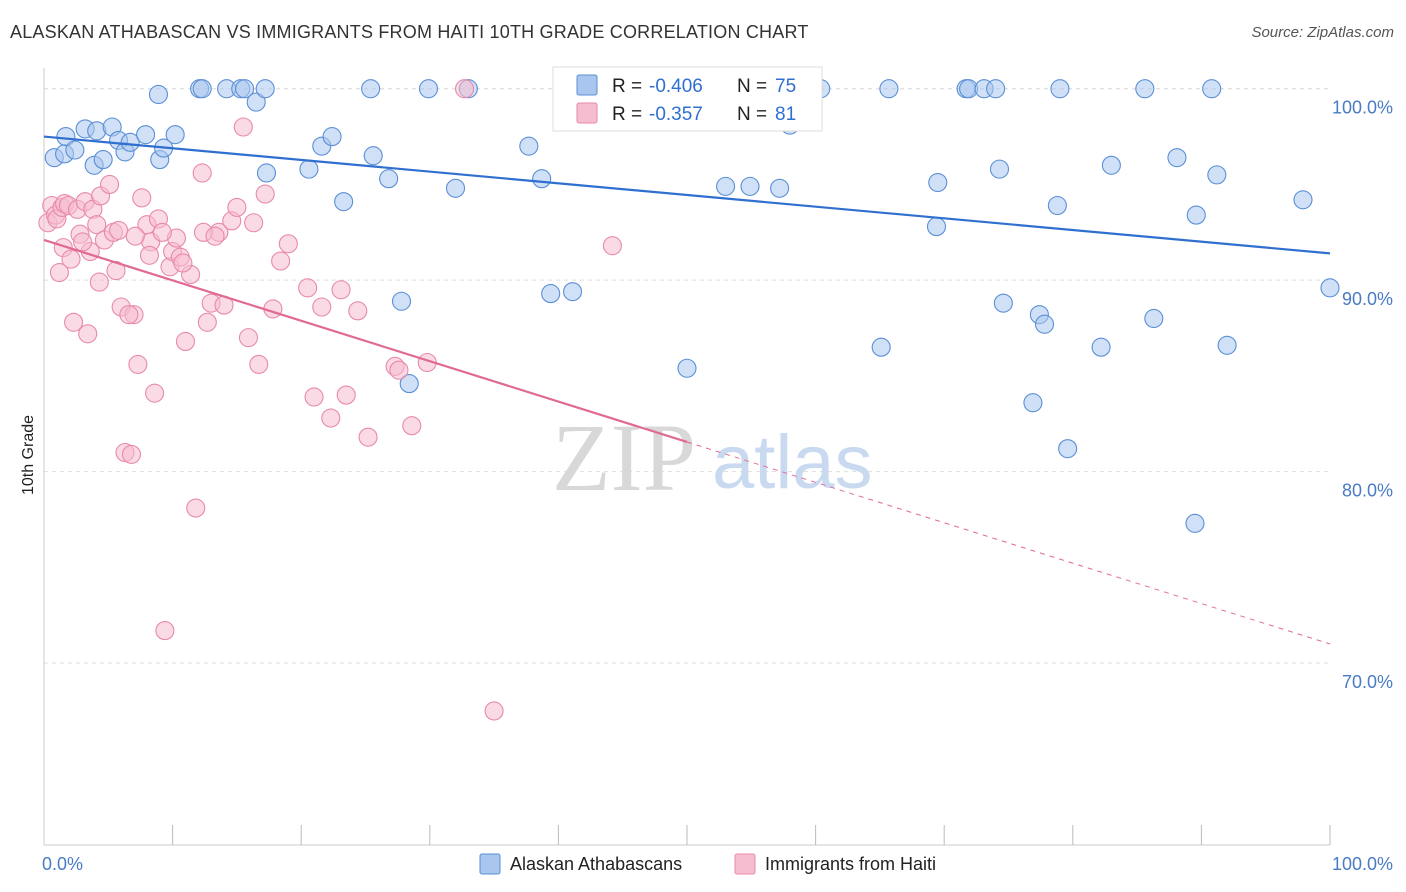 This screenshot has width=1406, height=892. Describe the element at coordinates (785, 86) in the screenshot. I see `legend-n-value: 75` at that location.